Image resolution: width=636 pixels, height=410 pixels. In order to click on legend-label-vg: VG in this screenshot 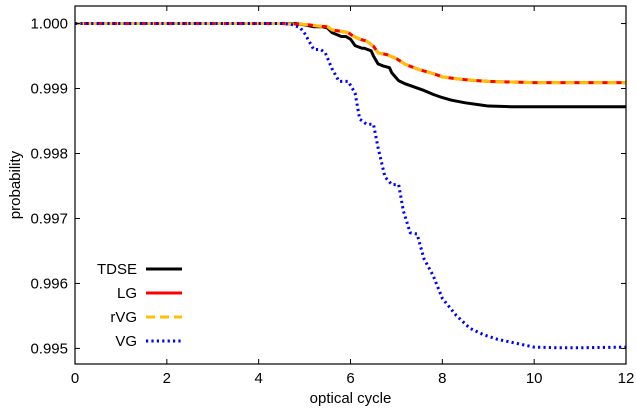, I will do `click(126, 341)`.